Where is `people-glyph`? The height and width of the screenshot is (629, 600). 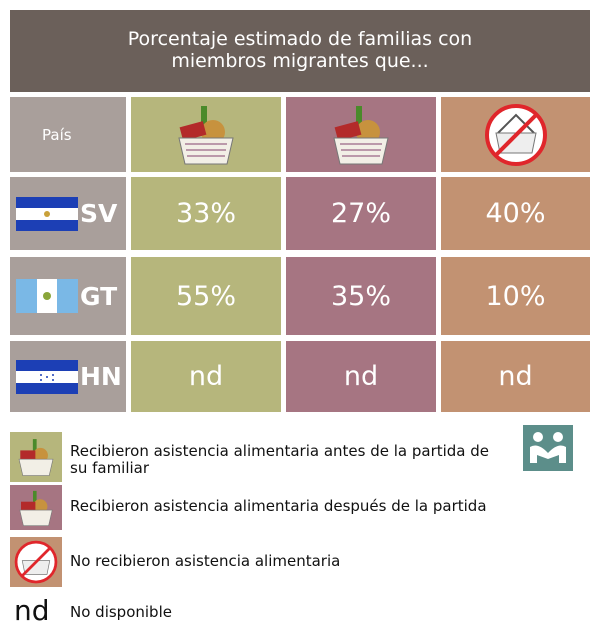 people-glyph is located at coordinates (548, 447).